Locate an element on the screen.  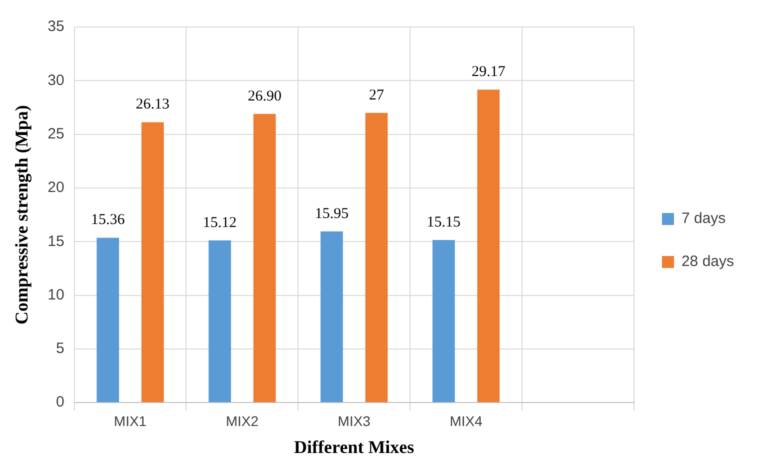
data-label: 26.13 is located at coordinates (153, 104).